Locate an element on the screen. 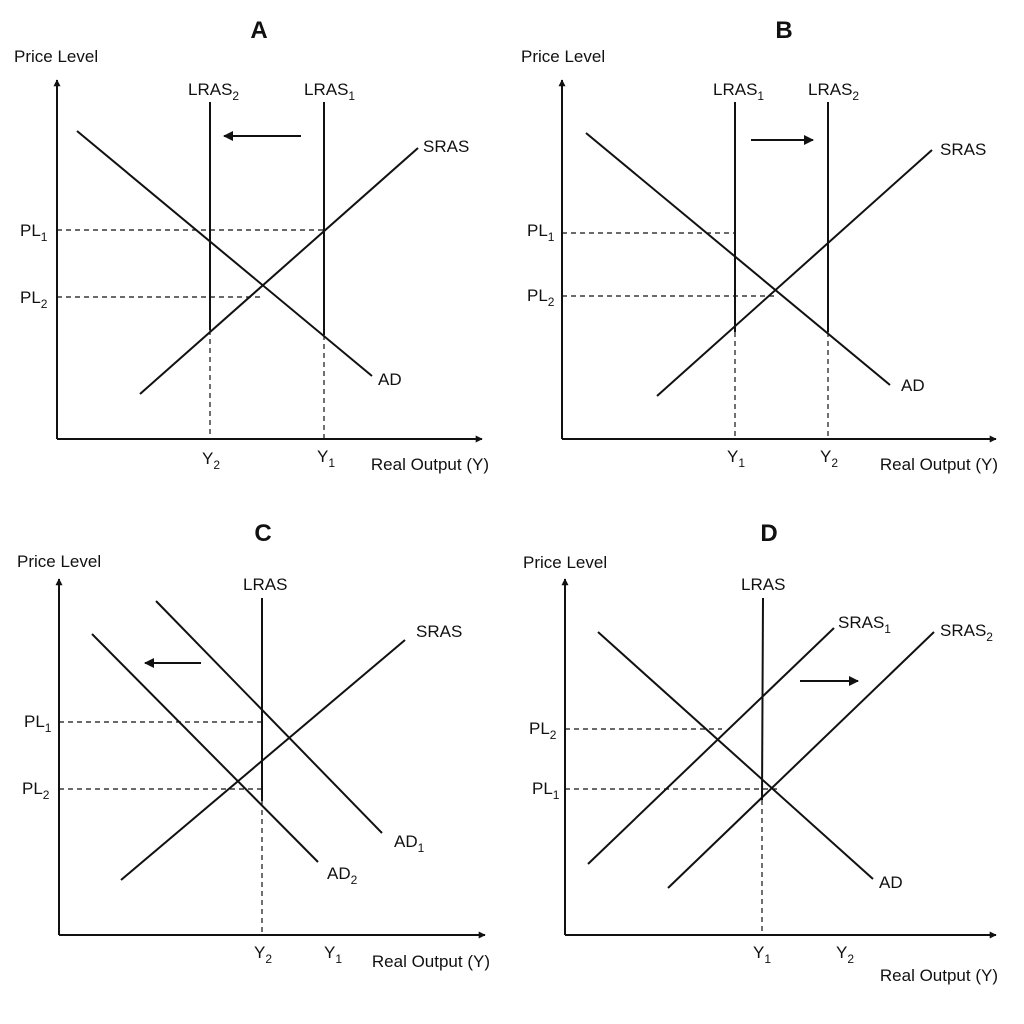 The height and width of the screenshot is (1024, 1024). curve-label: AD2 is located at coordinates (342, 875).